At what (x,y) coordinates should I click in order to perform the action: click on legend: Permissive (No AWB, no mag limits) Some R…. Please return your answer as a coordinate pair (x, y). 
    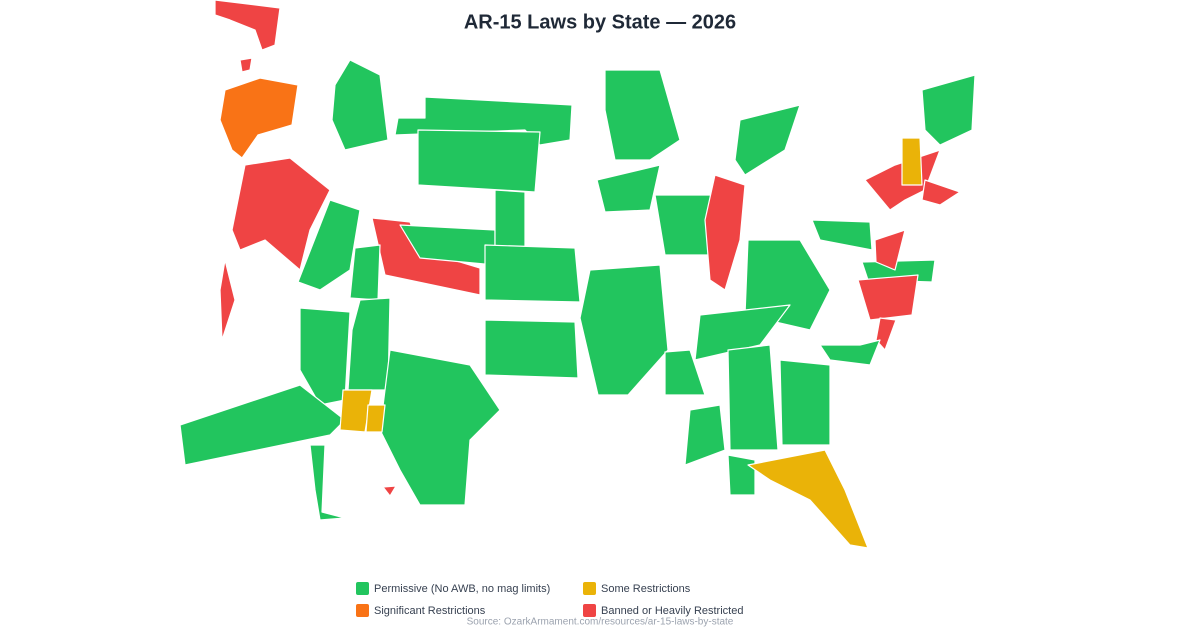
    Looking at the image, I should click on (549, 599).